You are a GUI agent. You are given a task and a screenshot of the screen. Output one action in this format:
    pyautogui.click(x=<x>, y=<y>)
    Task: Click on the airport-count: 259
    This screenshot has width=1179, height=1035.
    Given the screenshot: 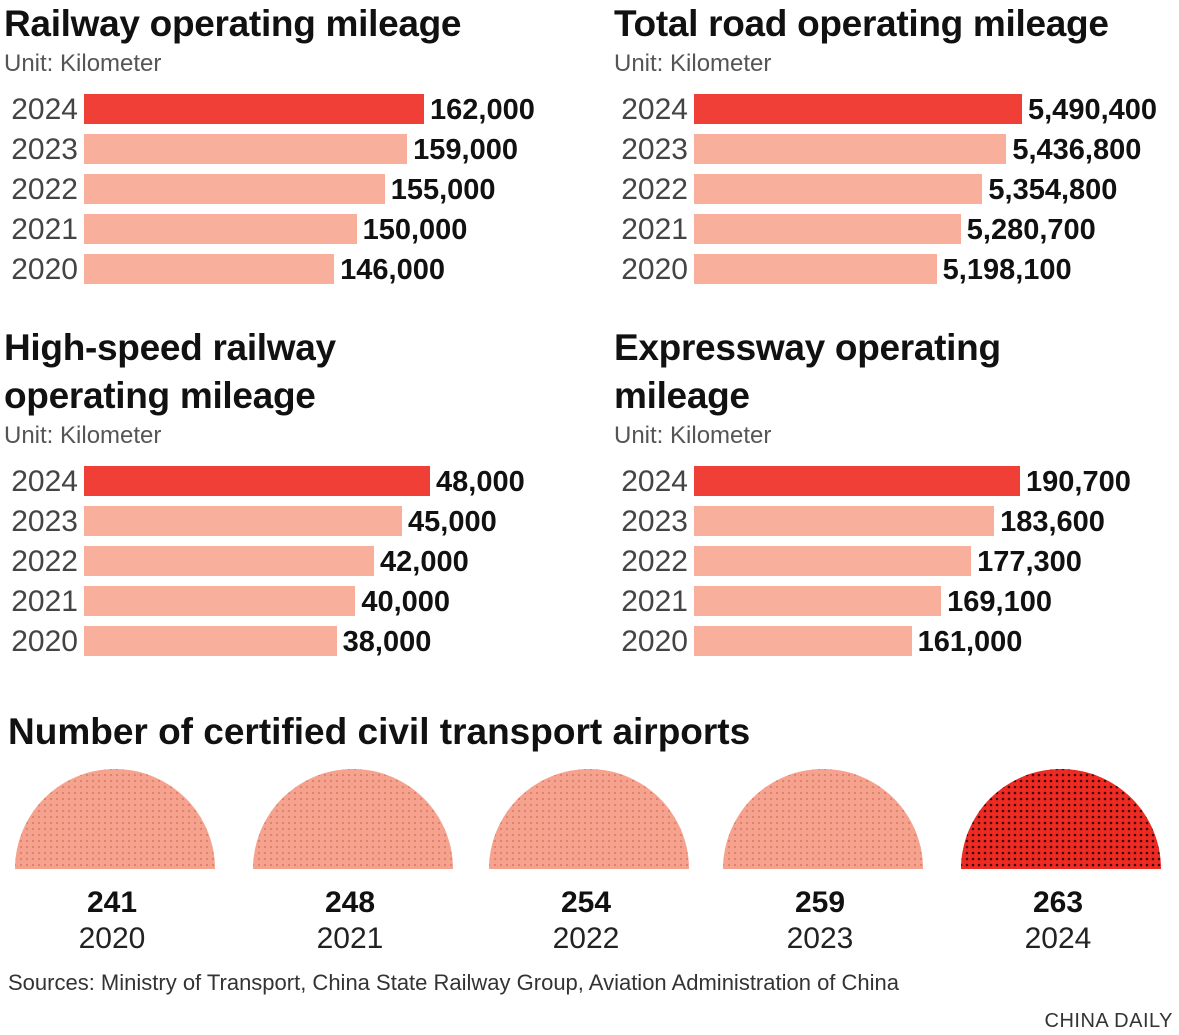 What is the action you would take?
    pyautogui.click(x=820, y=902)
    